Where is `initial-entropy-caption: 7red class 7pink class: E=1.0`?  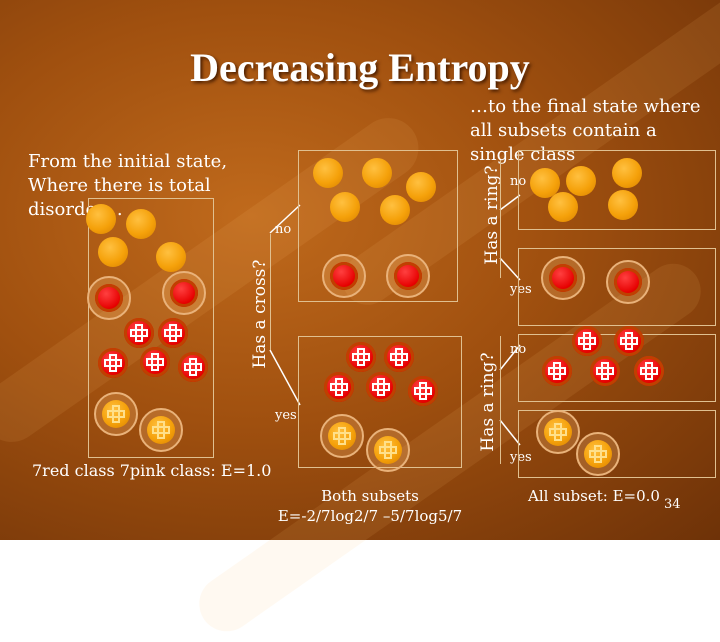
initial-entropy-caption: 7red class 7pink class: E=1.0 is located at coordinates (152, 470).